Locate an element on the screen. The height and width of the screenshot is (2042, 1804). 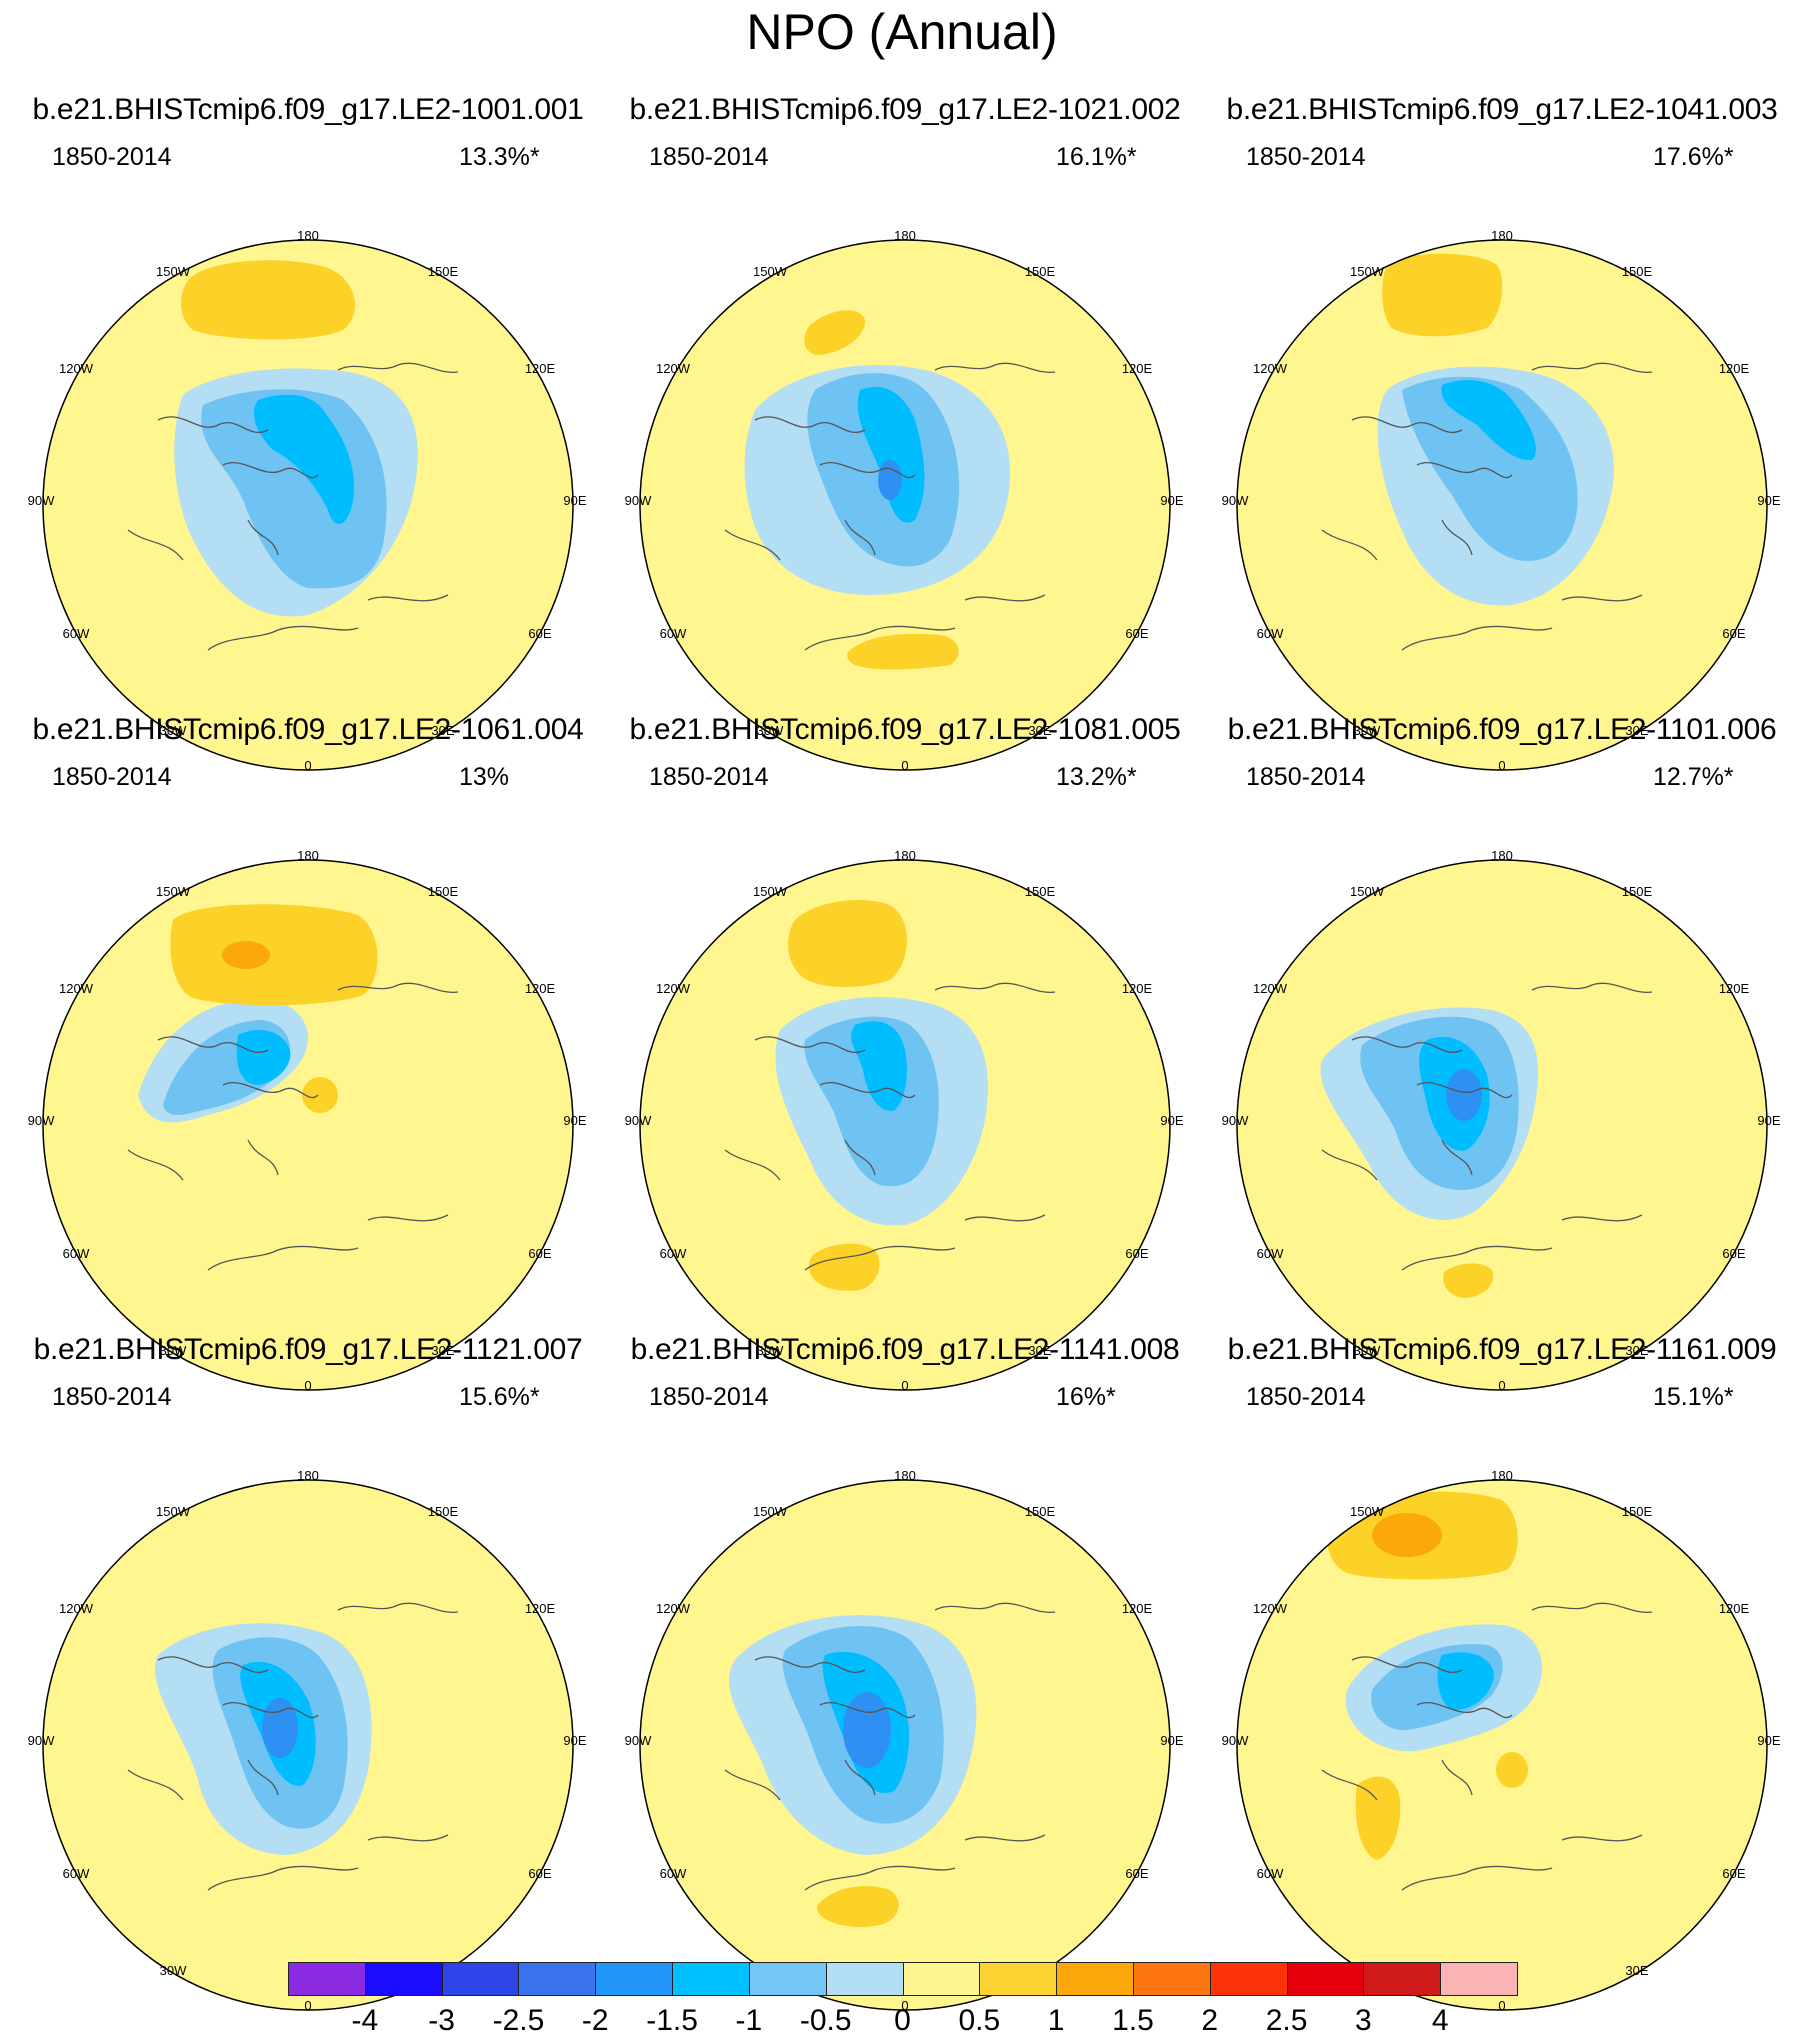
panel-title: b.e21.BHISTcmip6.f09_g17.LE2-1141.008 is located at coordinates (905, 1349).